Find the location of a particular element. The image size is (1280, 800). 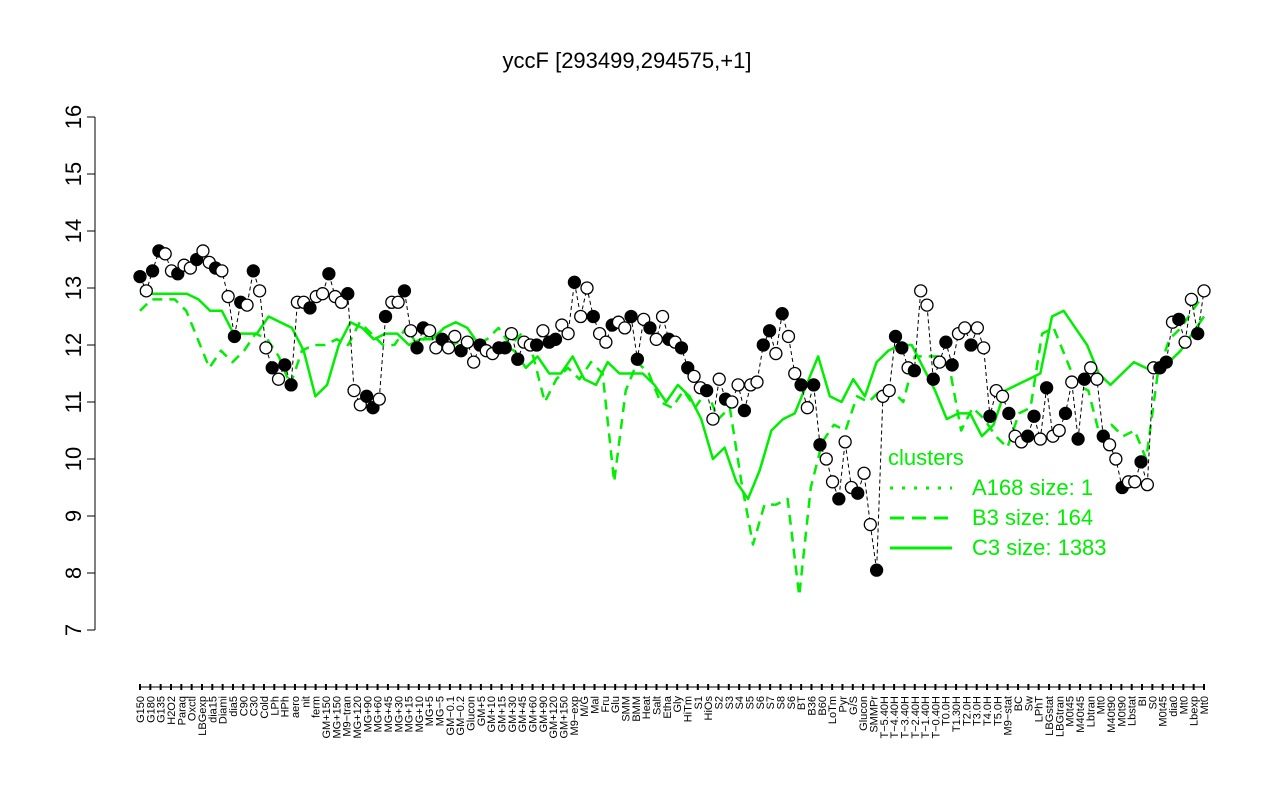

x-tick-label: GM+10 is located at coordinates (492, 714).